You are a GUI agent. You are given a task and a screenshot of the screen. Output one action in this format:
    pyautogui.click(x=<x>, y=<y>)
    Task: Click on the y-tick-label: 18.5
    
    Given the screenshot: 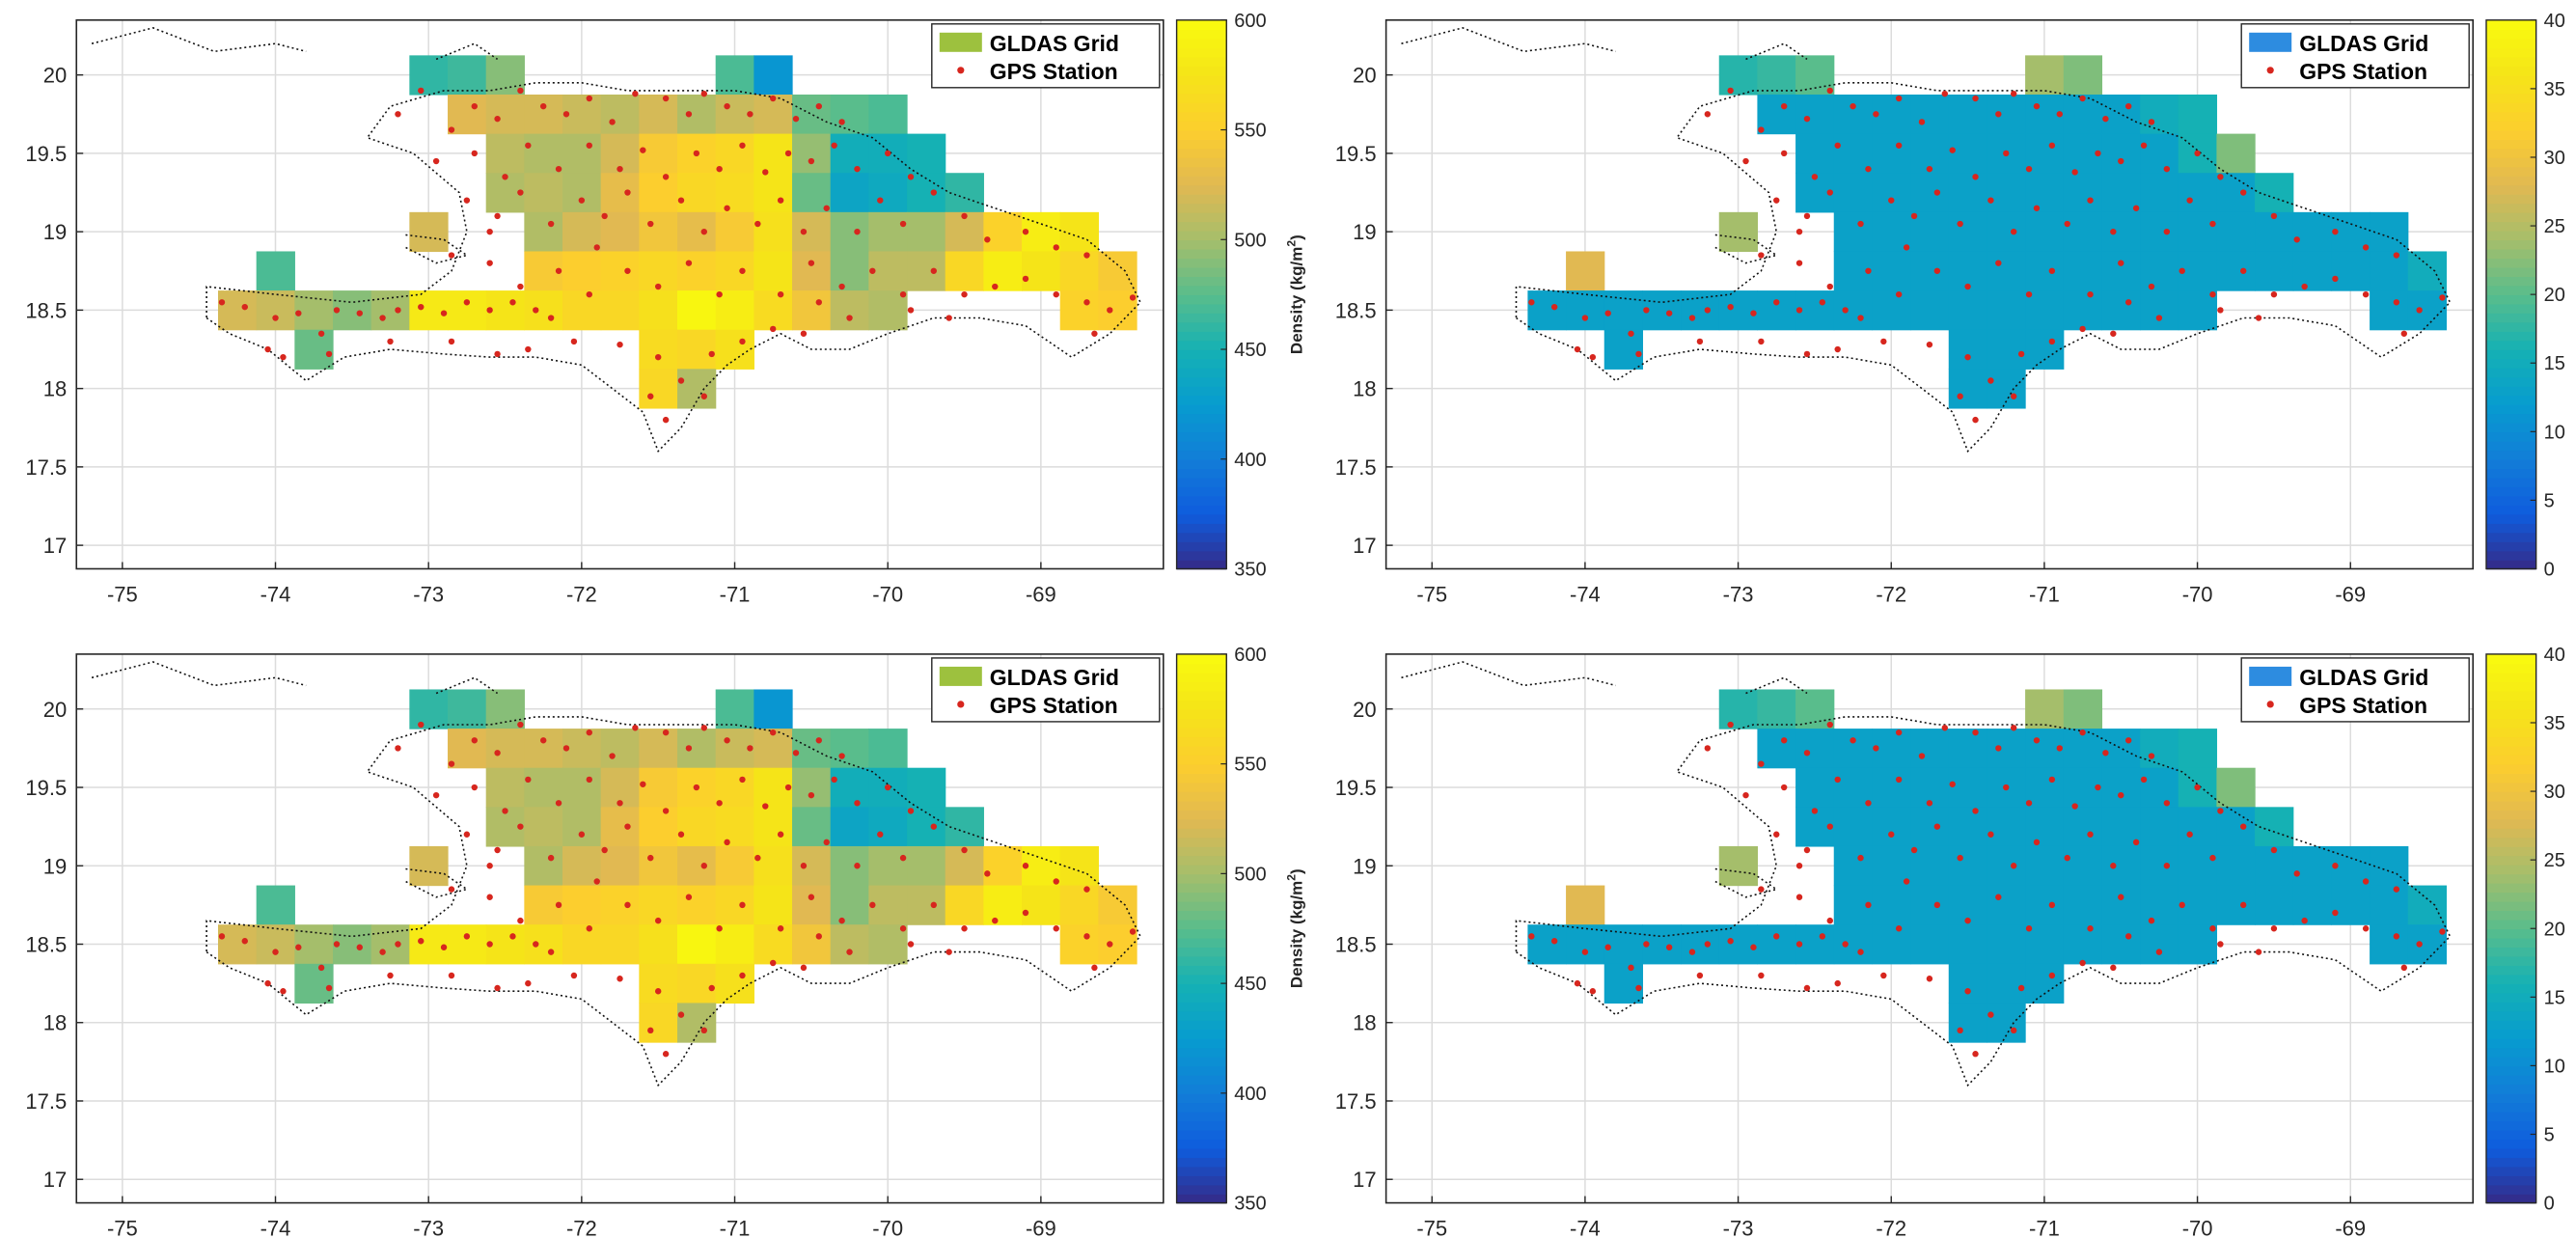 What is the action you would take?
    pyautogui.click(x=46, y=310)
    